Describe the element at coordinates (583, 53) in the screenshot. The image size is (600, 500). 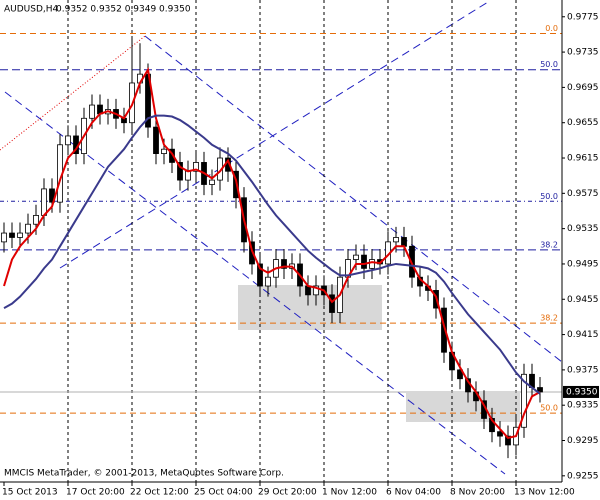
I see `y-tick-label: 0.9735` at that location.